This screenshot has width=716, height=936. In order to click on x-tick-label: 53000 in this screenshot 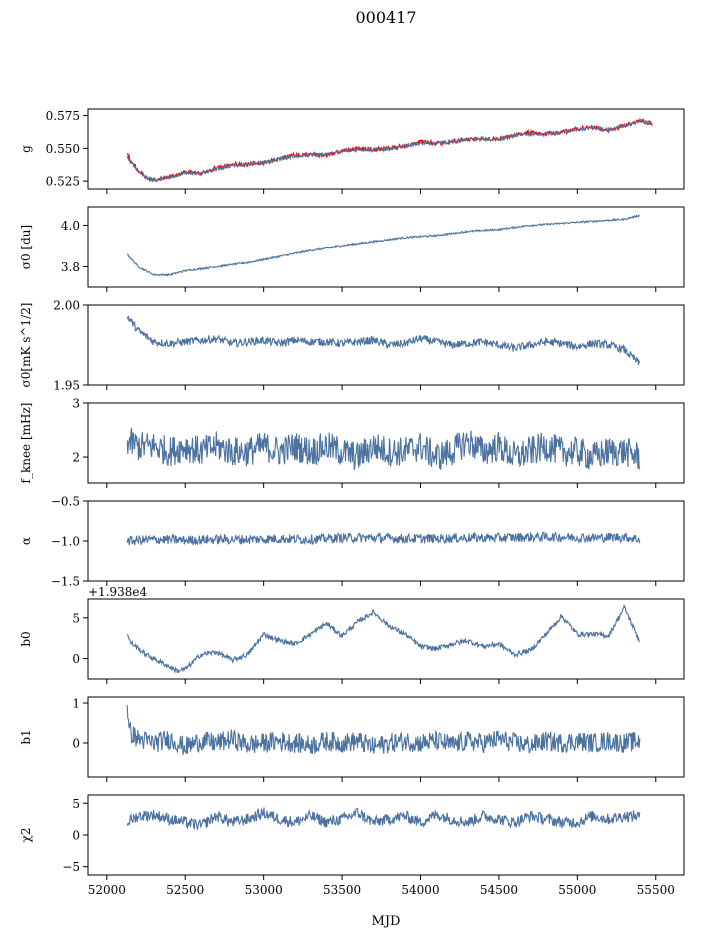, I will do `click(264, 890)`.